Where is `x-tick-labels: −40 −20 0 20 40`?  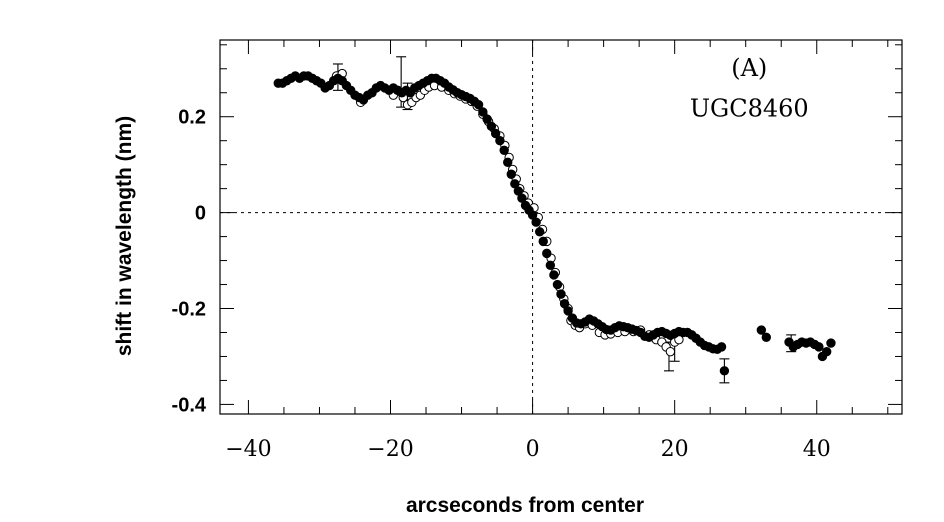
x-tick-labels: −40 −20 0 20 40 is located at coordinates (528, 449).